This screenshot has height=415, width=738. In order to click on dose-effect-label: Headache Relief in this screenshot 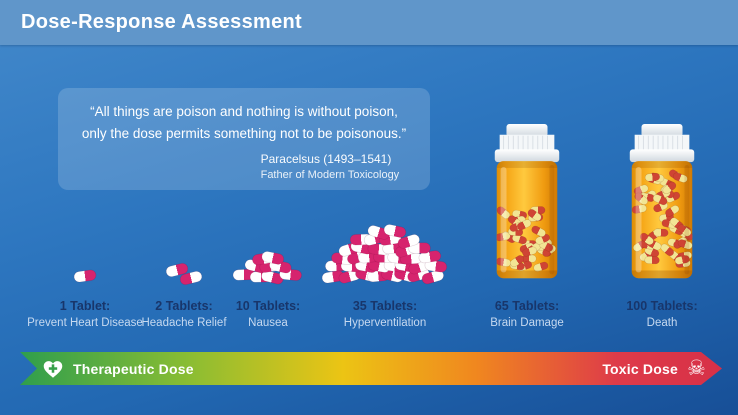, I will do `click(184, 323)`.